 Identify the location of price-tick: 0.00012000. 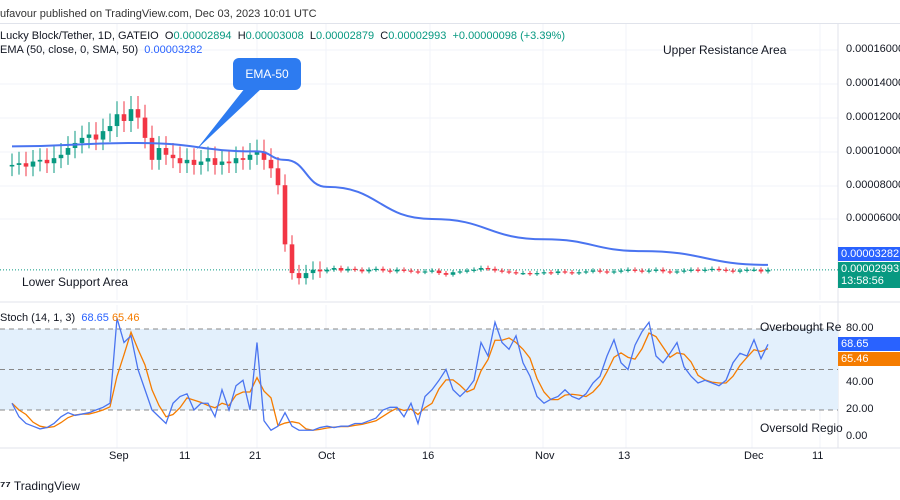
(873, 117).